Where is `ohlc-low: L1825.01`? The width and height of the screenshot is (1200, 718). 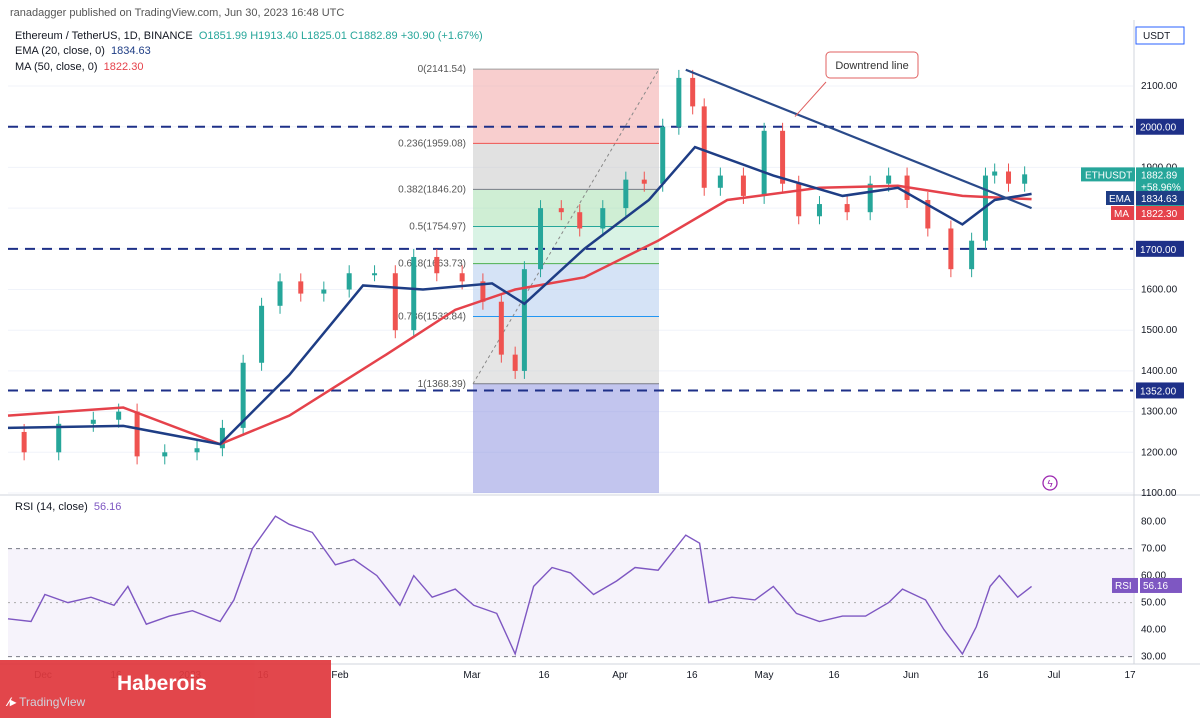 ohlc-low: L1825.01 is located at coordinates (324, 36).